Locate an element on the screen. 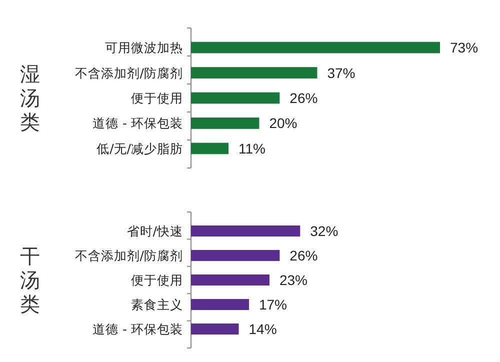 The width and height of the screenshot is (500, 362). data-label: 14% is located at coordinates (262, 329).